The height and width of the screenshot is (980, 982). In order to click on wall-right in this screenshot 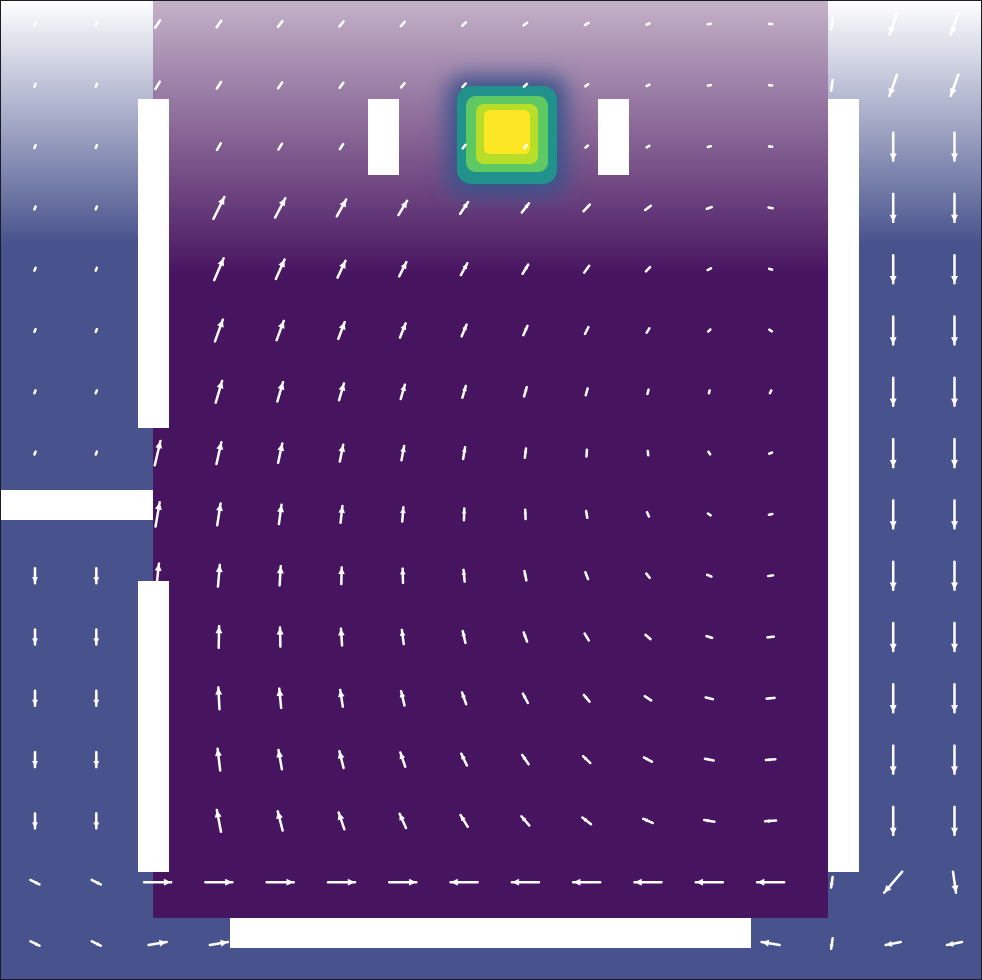, I will do `click(843, 485)`.